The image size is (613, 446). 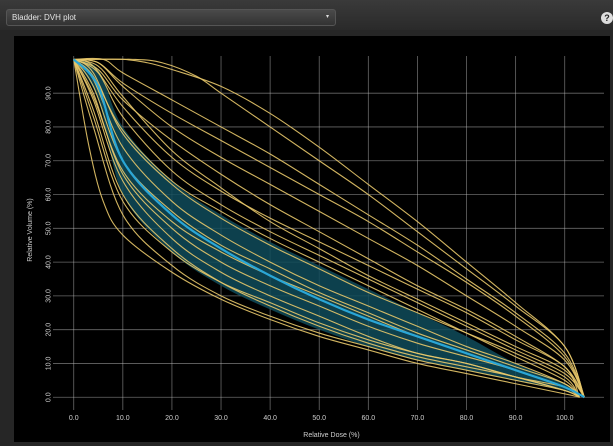 I want to click on x-tick-label: 60.0, so click(x=369, y=418).